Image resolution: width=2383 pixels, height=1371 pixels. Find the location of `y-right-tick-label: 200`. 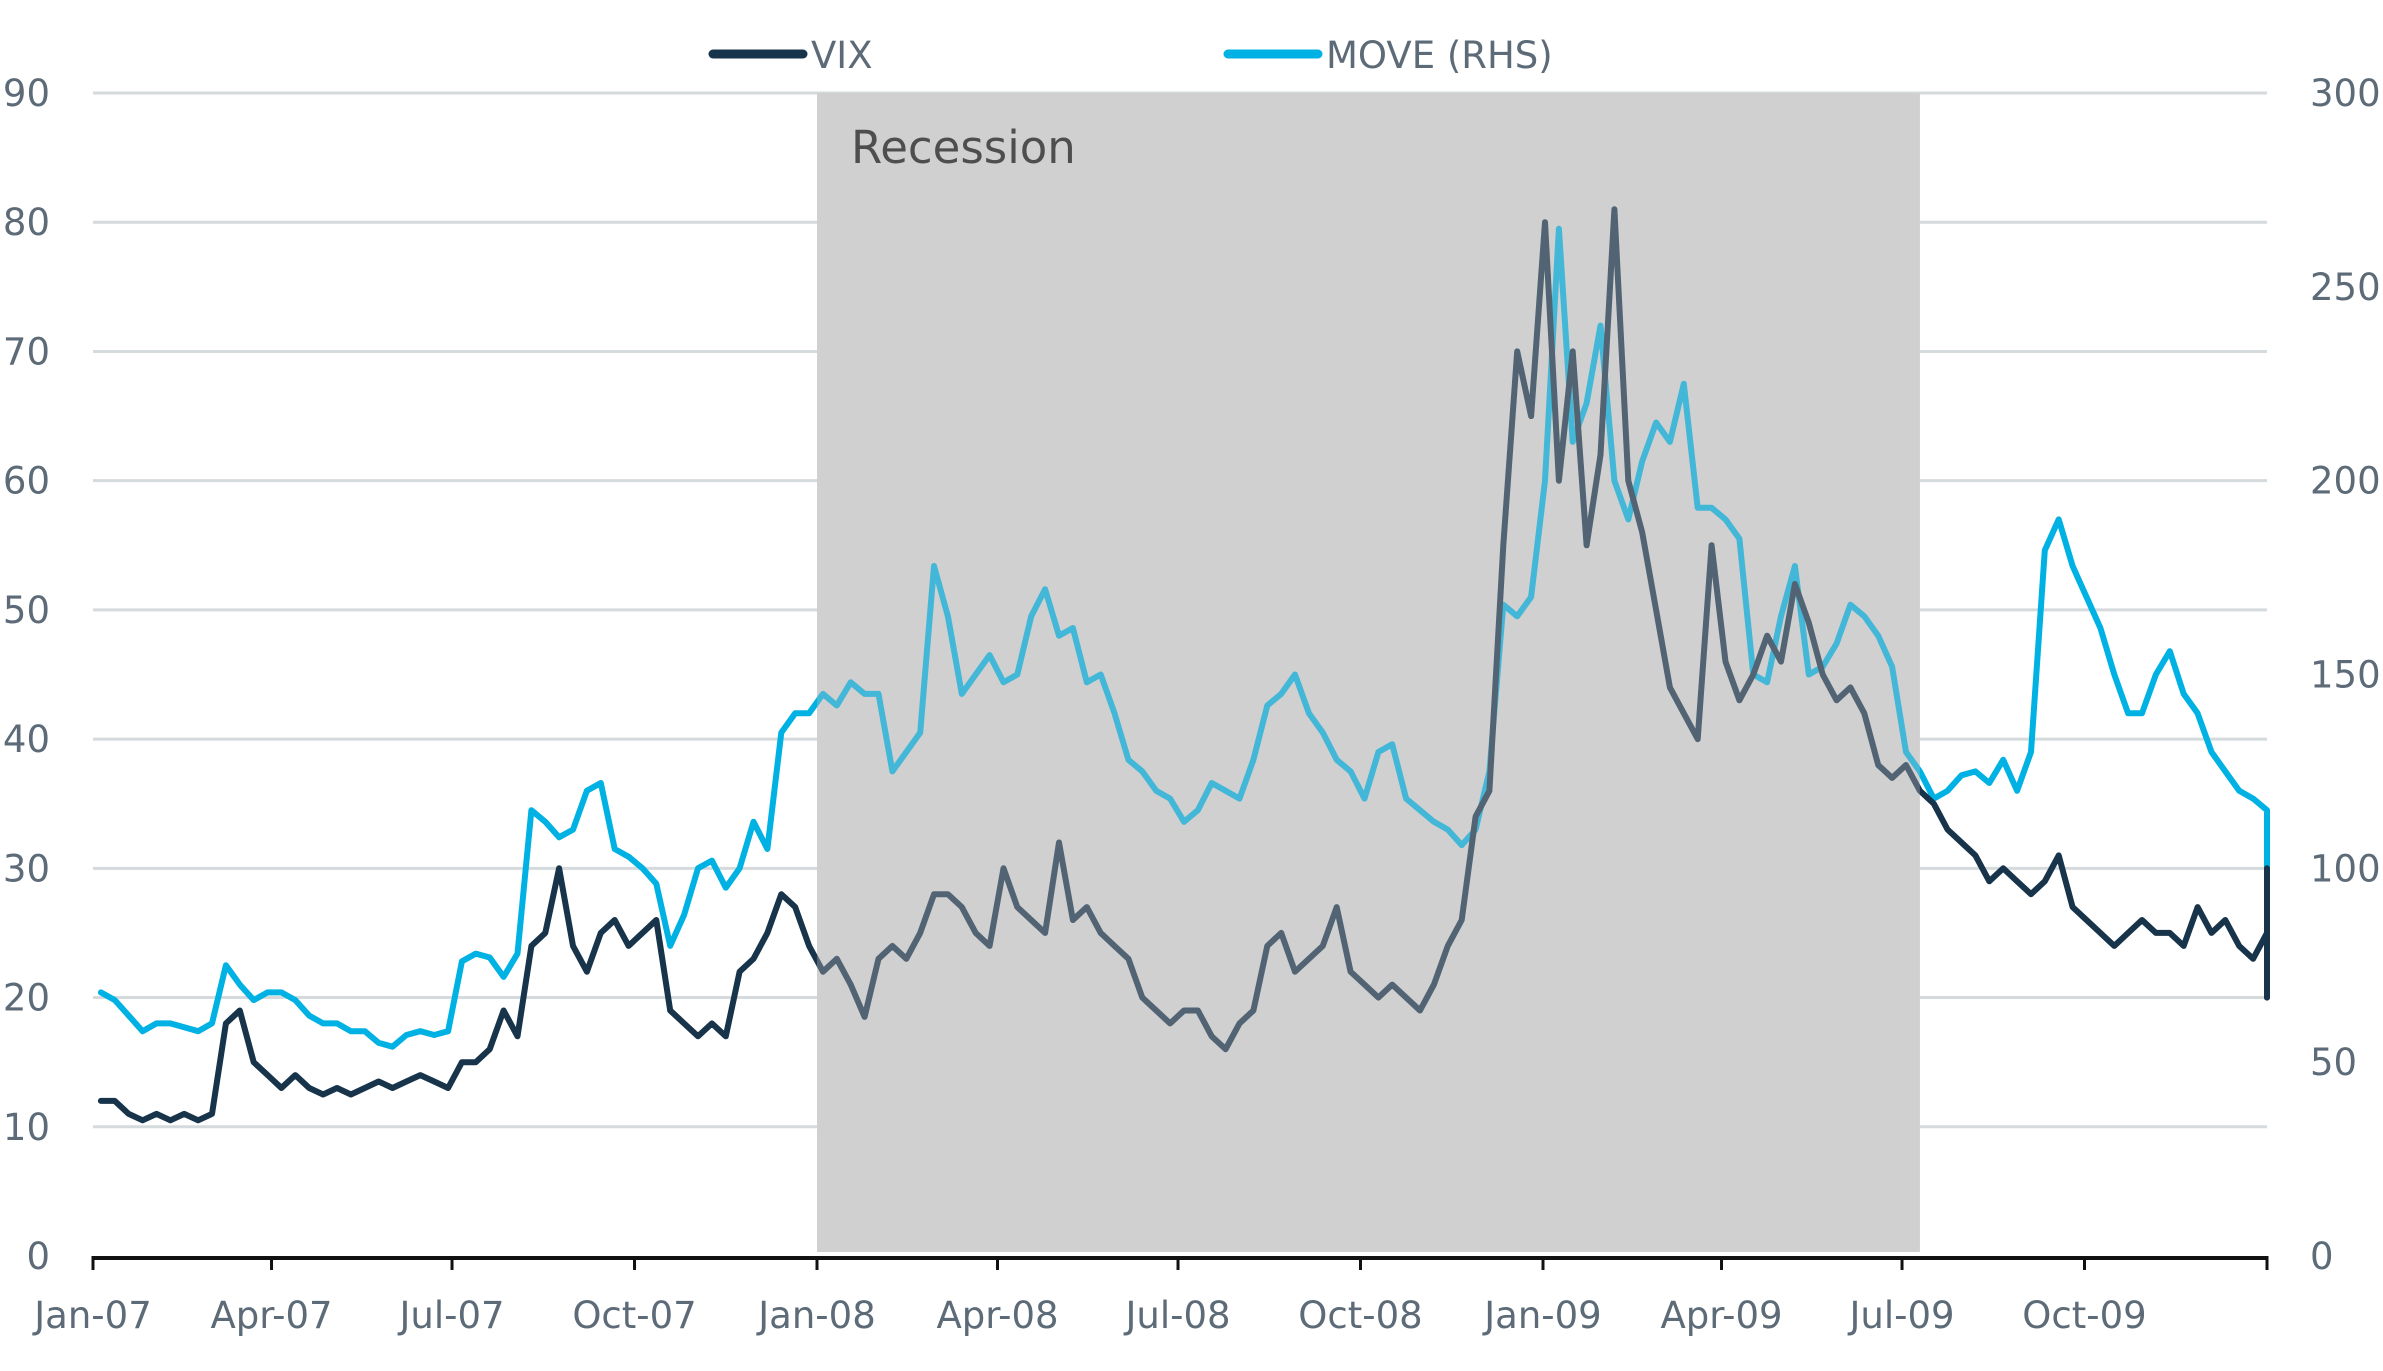

y-right-tick-label: 200 is located at coordinates (2345, 481).